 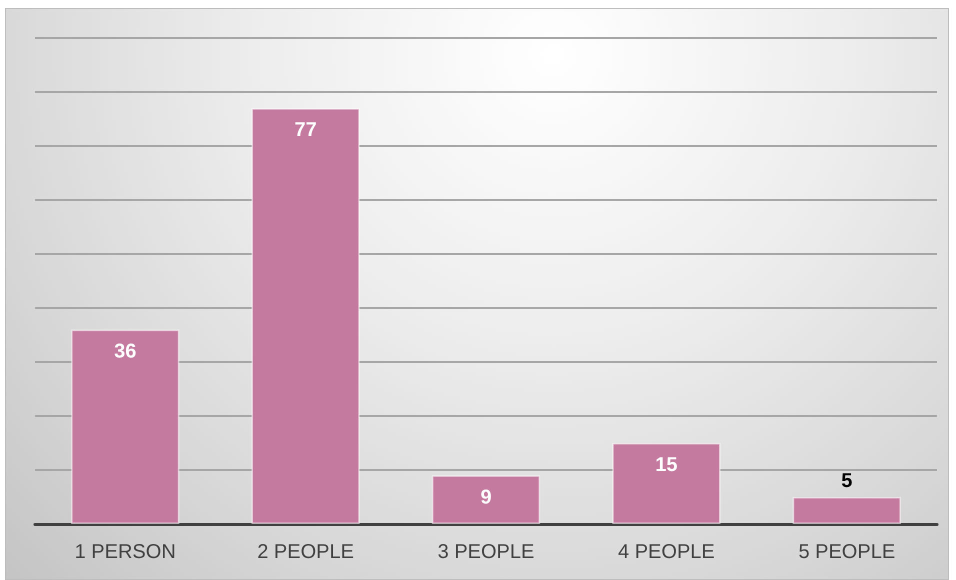 I want to click on x-tick-label: 3 PEOPLE, so click(x=486, y=552).